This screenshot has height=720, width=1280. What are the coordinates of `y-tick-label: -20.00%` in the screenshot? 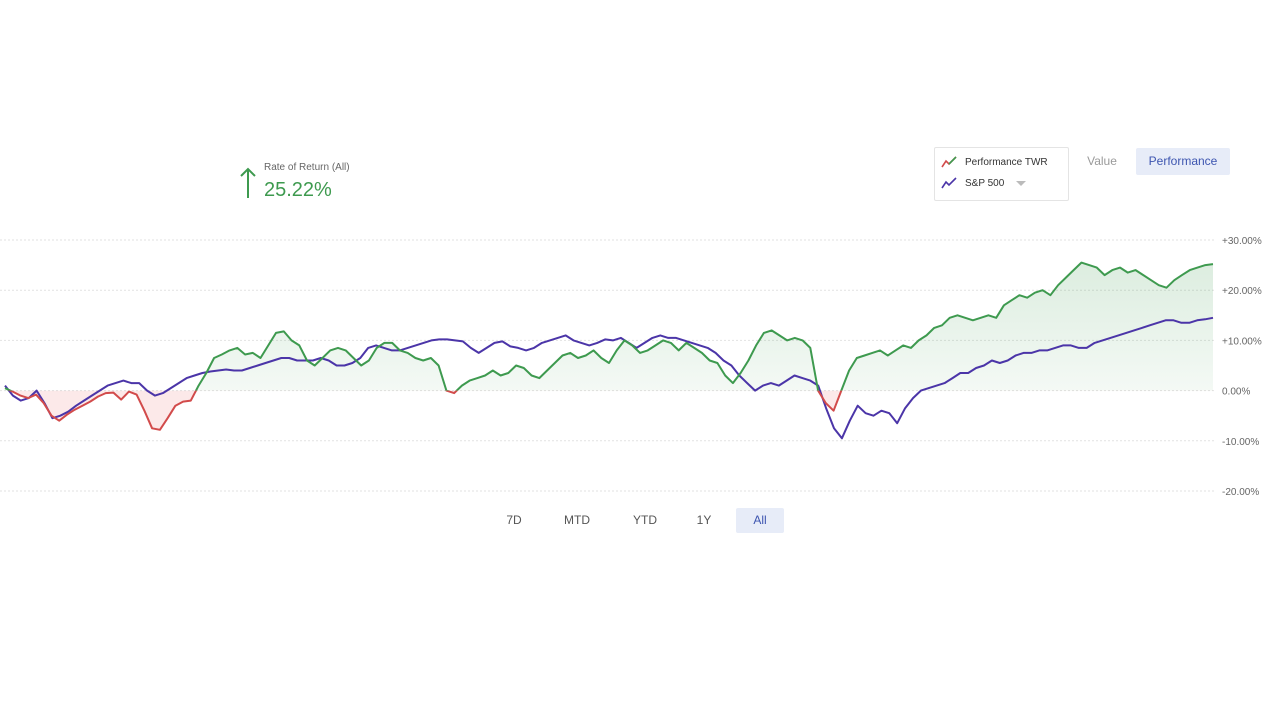 It's located at (1240, 492).